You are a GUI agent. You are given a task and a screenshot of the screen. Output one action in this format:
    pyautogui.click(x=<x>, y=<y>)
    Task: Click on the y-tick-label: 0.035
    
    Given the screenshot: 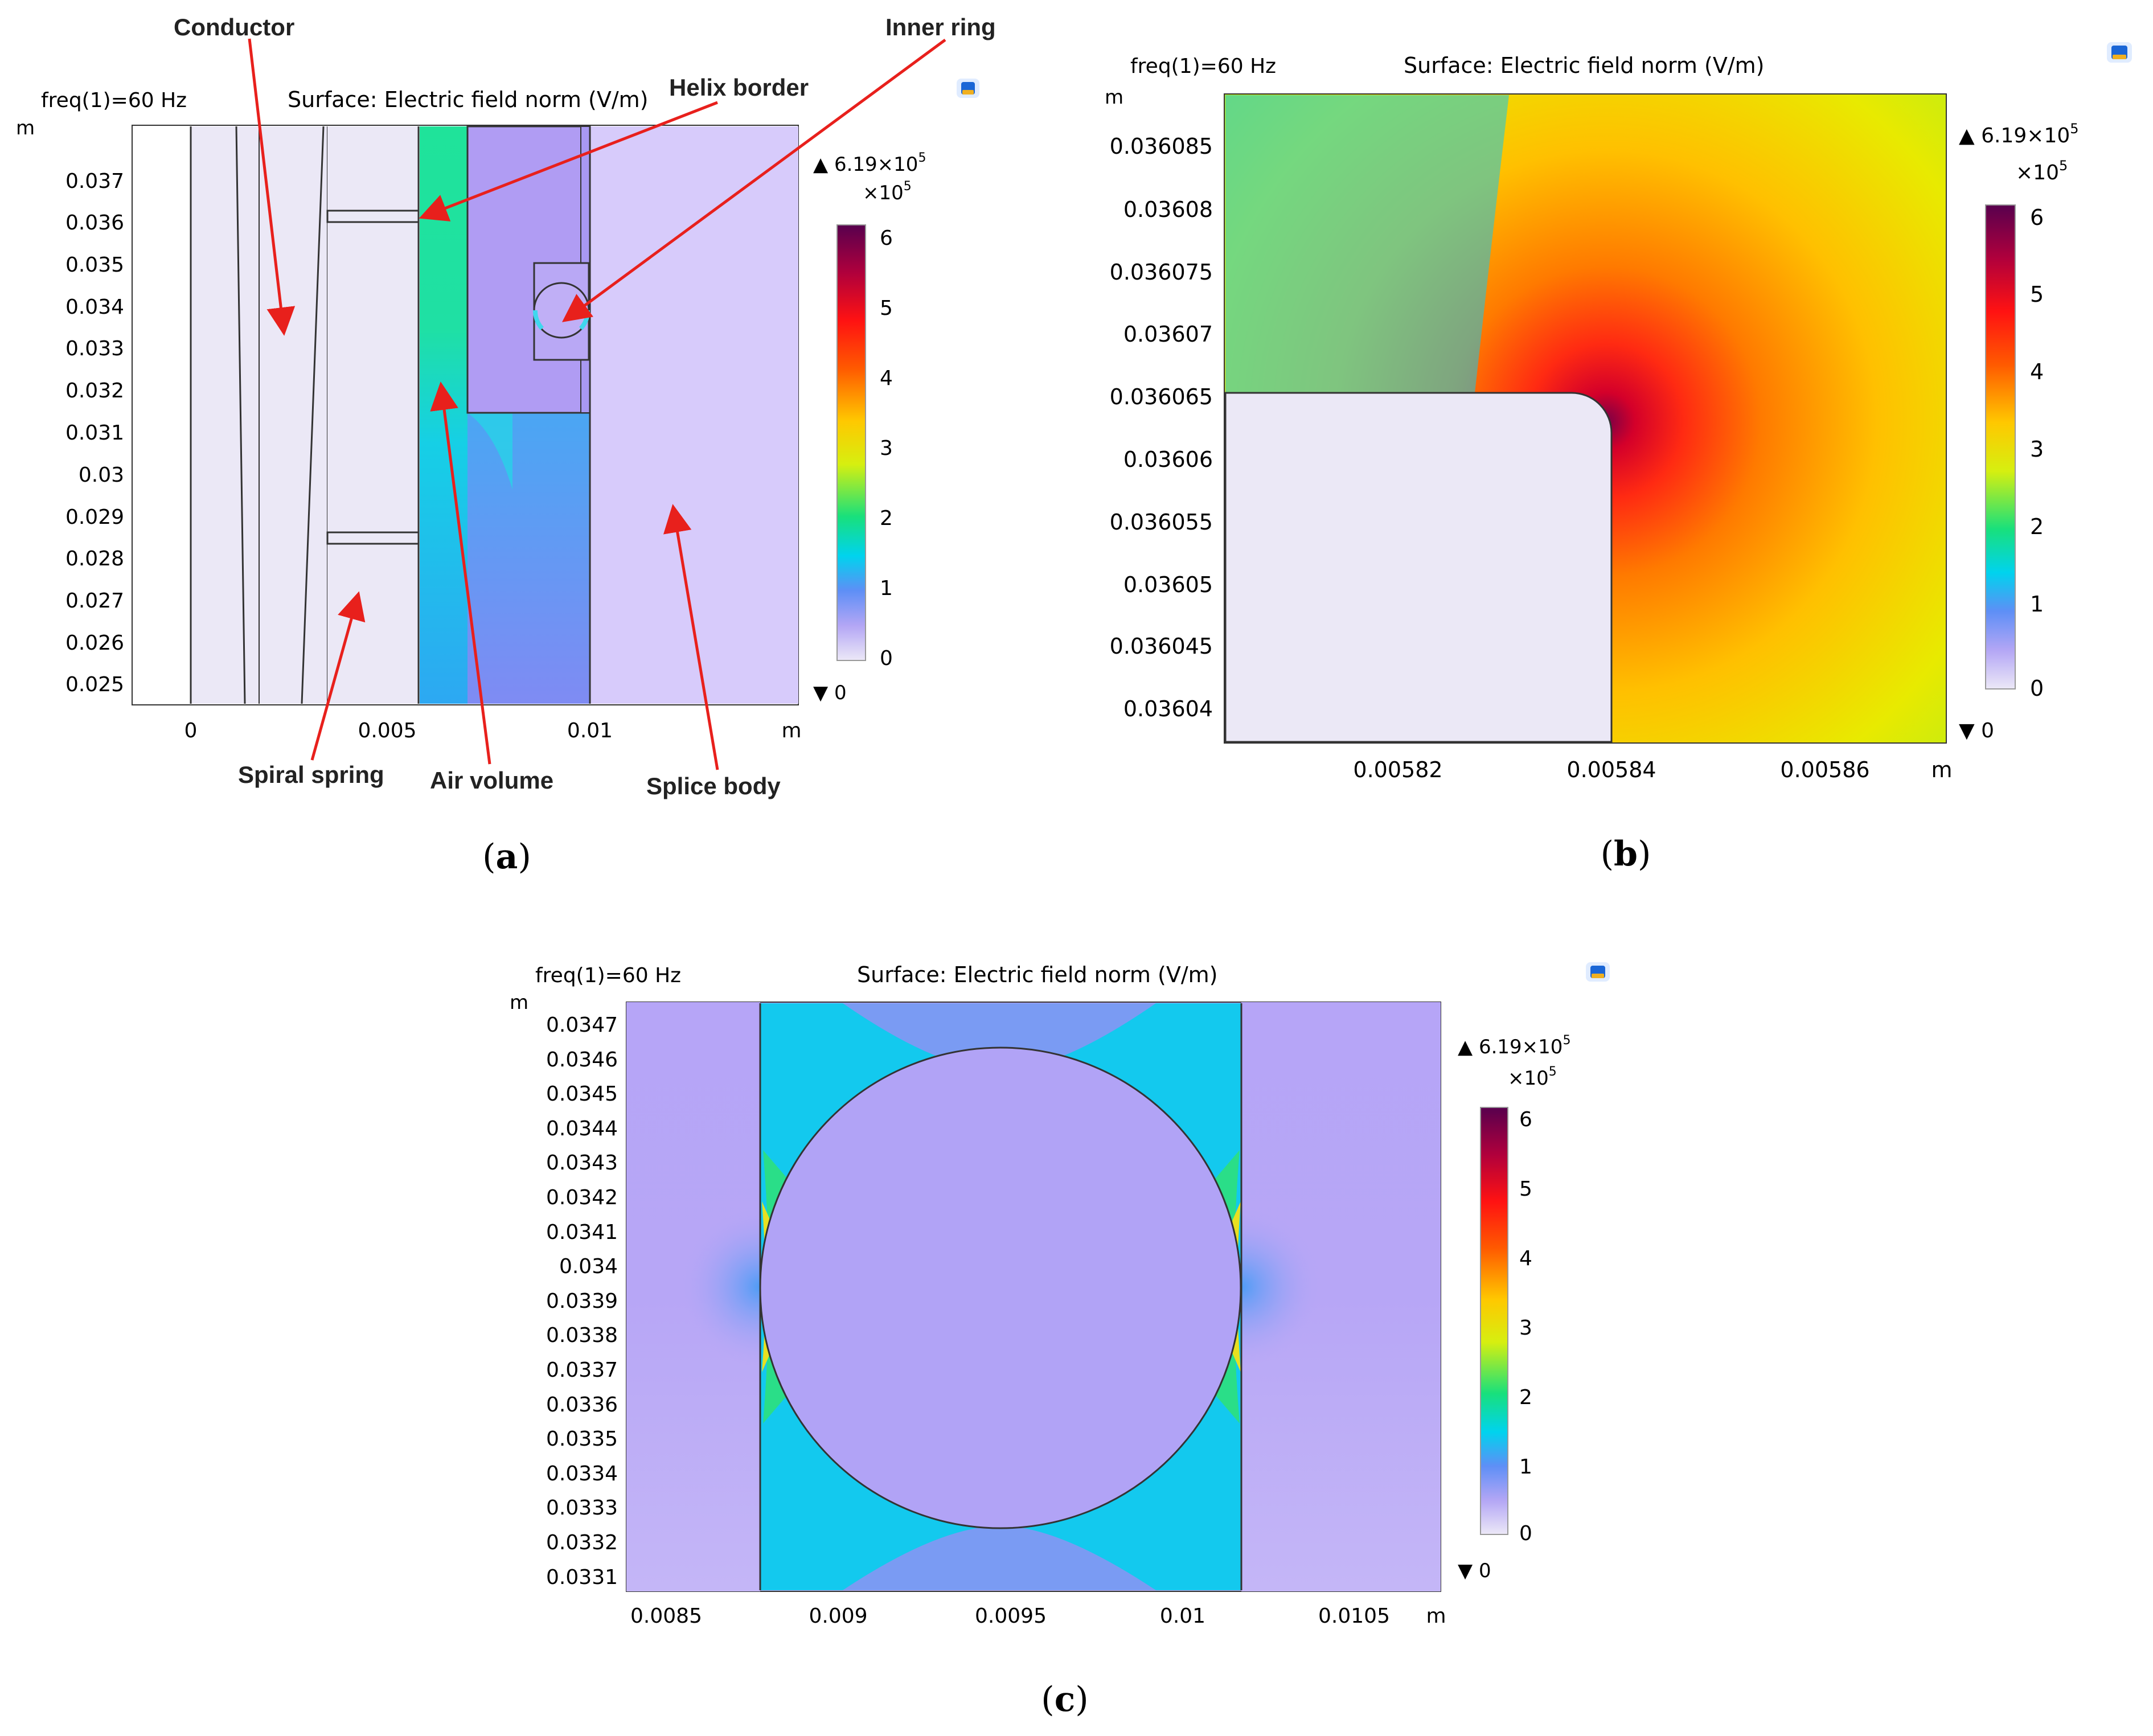 What is the action you would take?
    pyautogui.click(x=94, y=265)
    